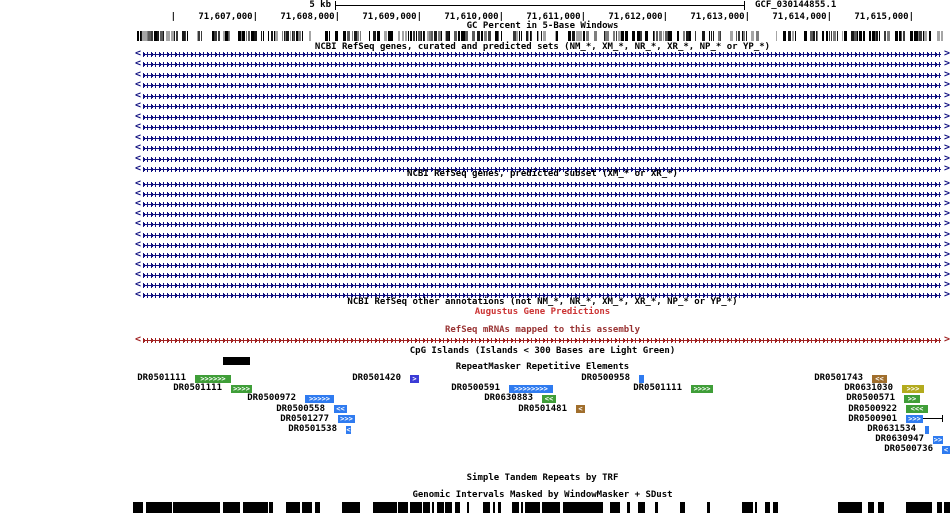  What do you see at coordinates (475, 388) in the screenshot?
I see `repeat-item-label: DR0500591` at bounding box center [475, 388].